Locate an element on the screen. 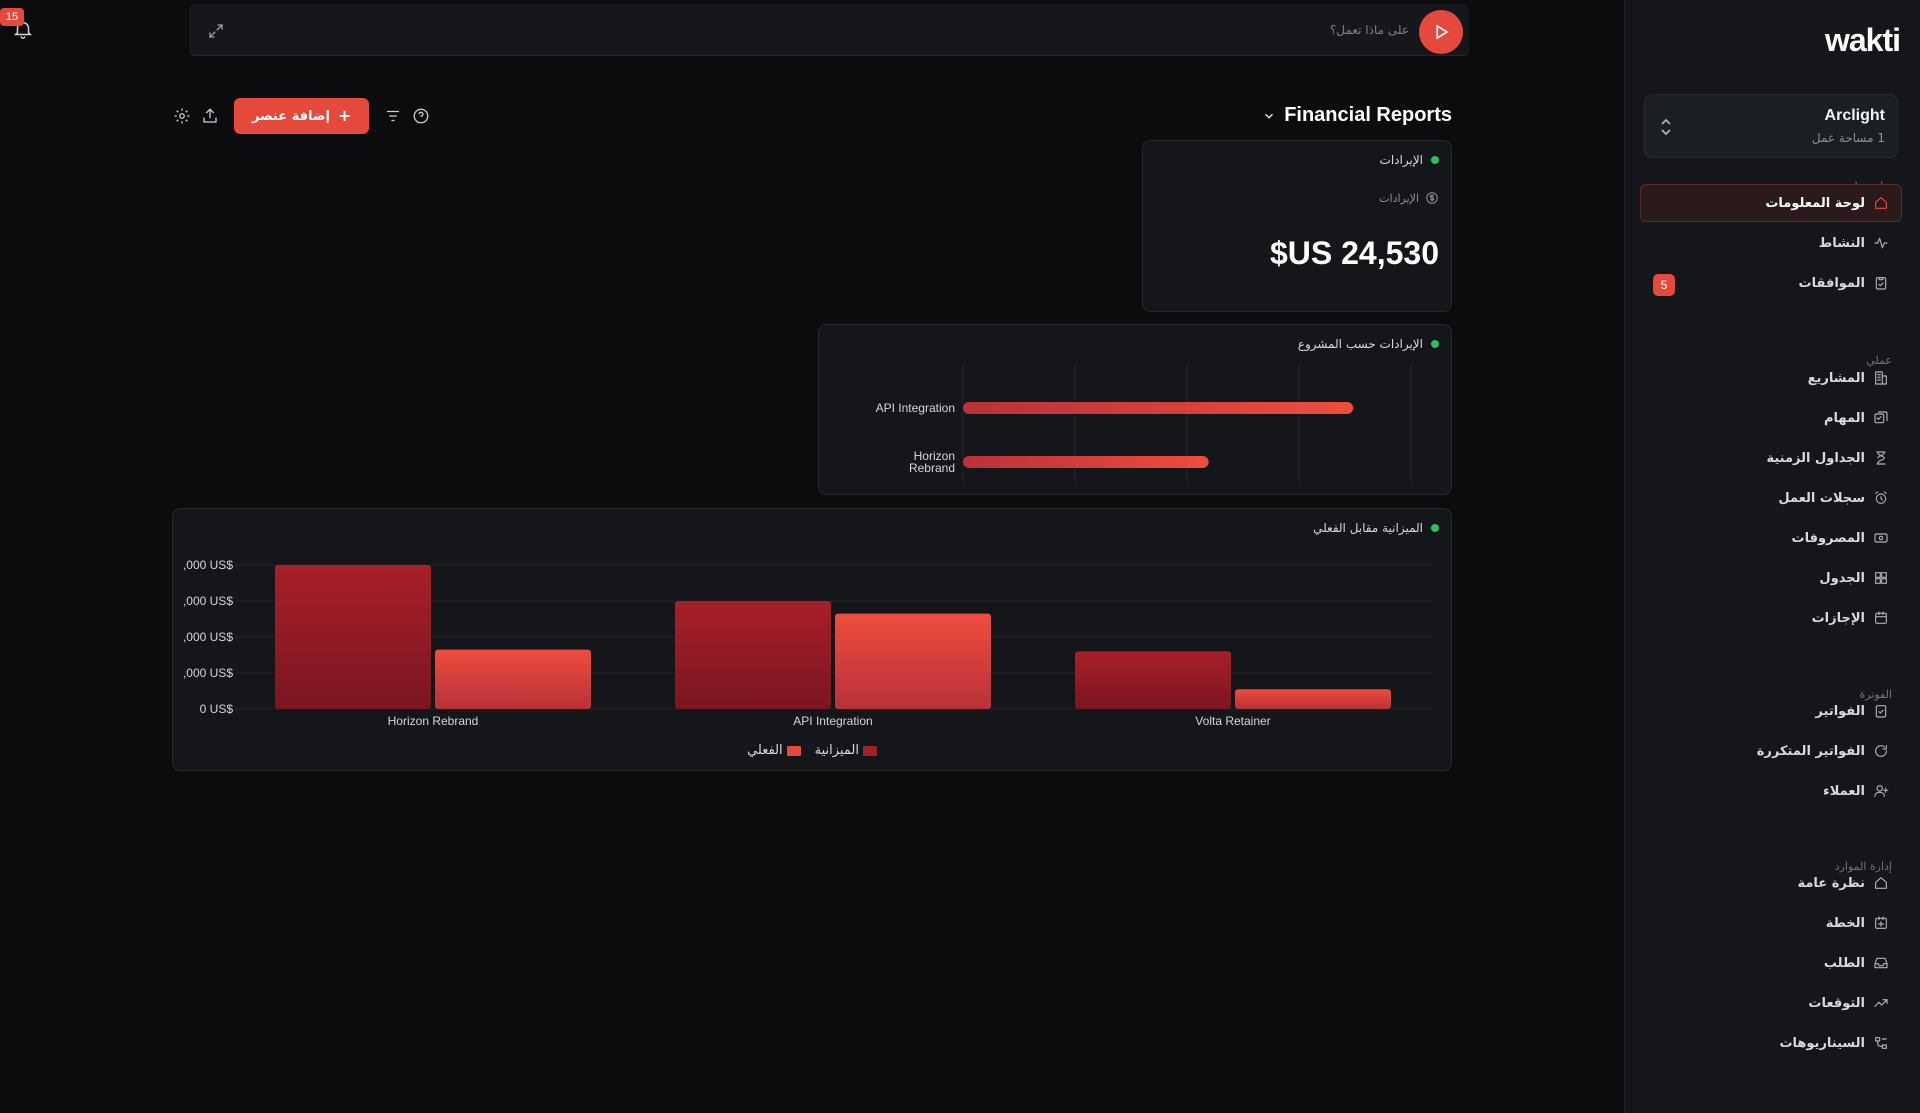 The height and width of the screenshot is (1113, 1920). sidebar-item-label: الإجازات is located at coordinates (1838, 618).